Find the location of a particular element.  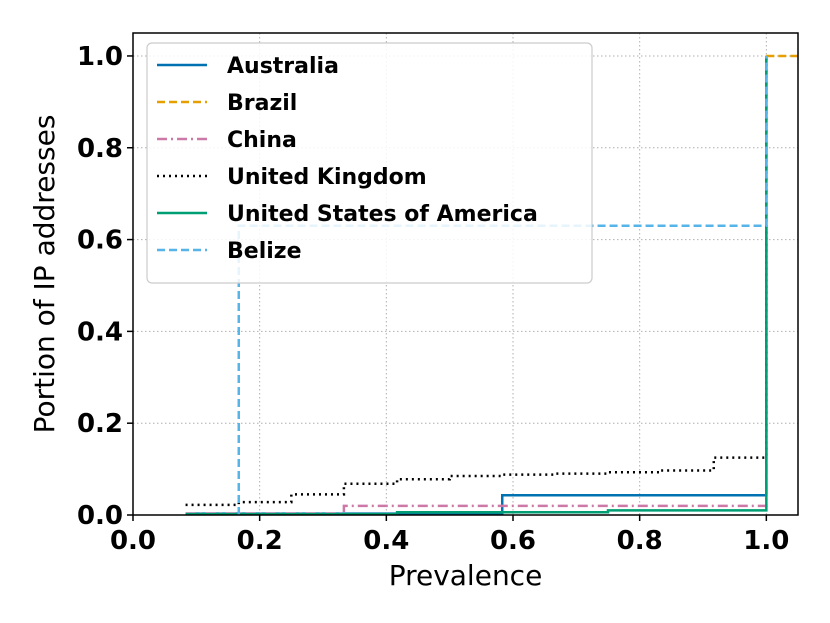

y-tick-label: 0.4 is located at coordinates (100, 332).